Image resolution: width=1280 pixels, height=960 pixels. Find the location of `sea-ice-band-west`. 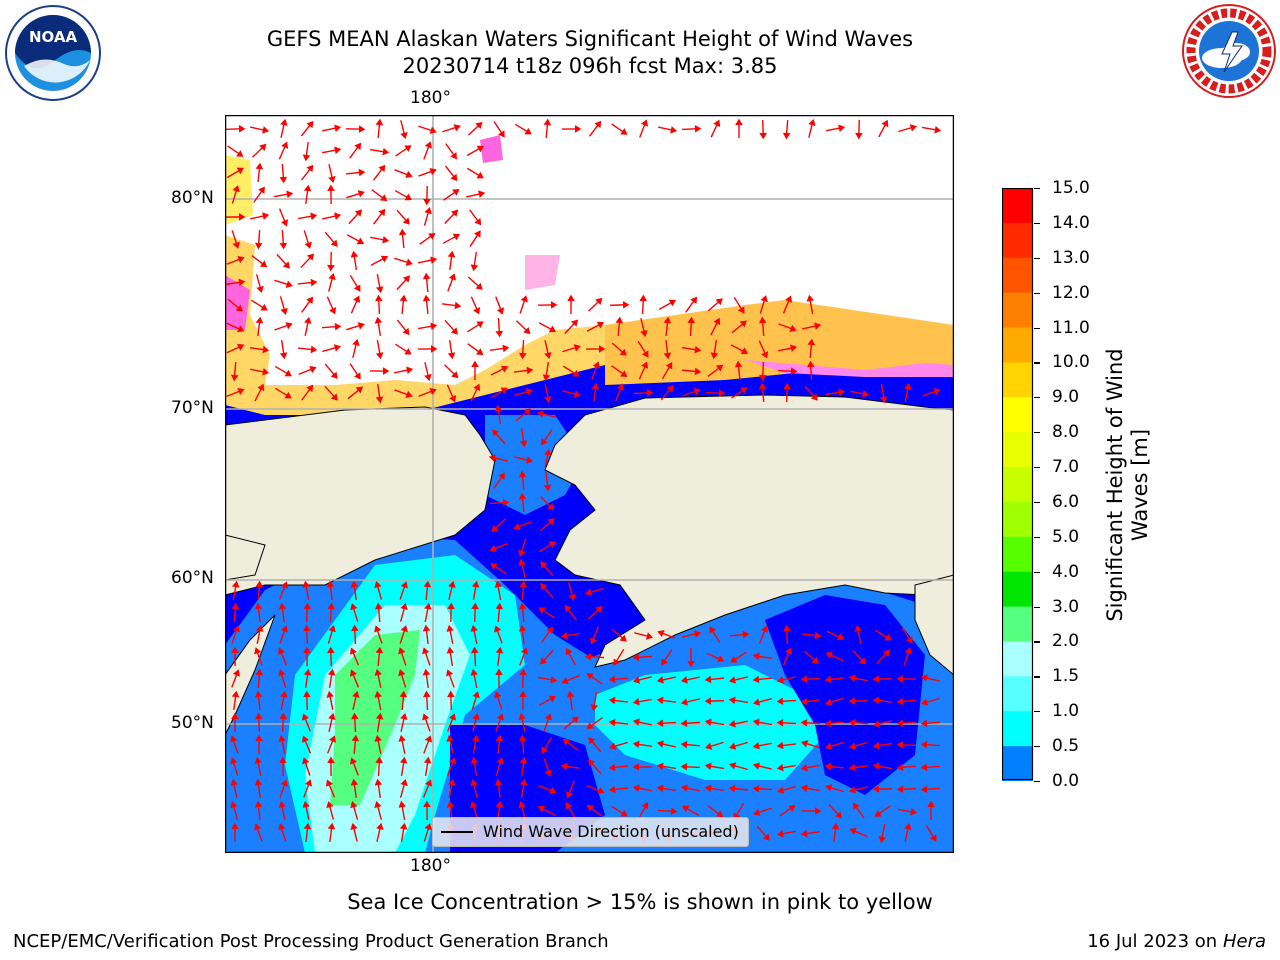

sea-ice-band-west is located at coordinates (415, 325).